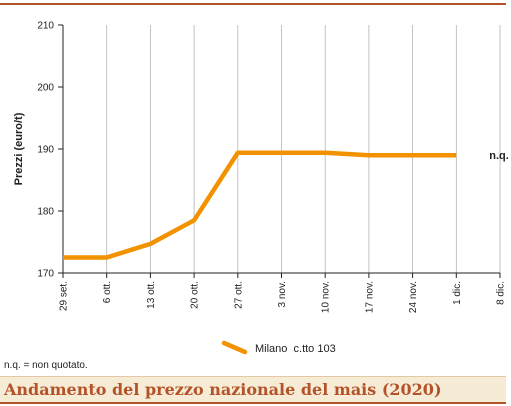  I want to click on y-tick-label: 210, so click(45, 26).